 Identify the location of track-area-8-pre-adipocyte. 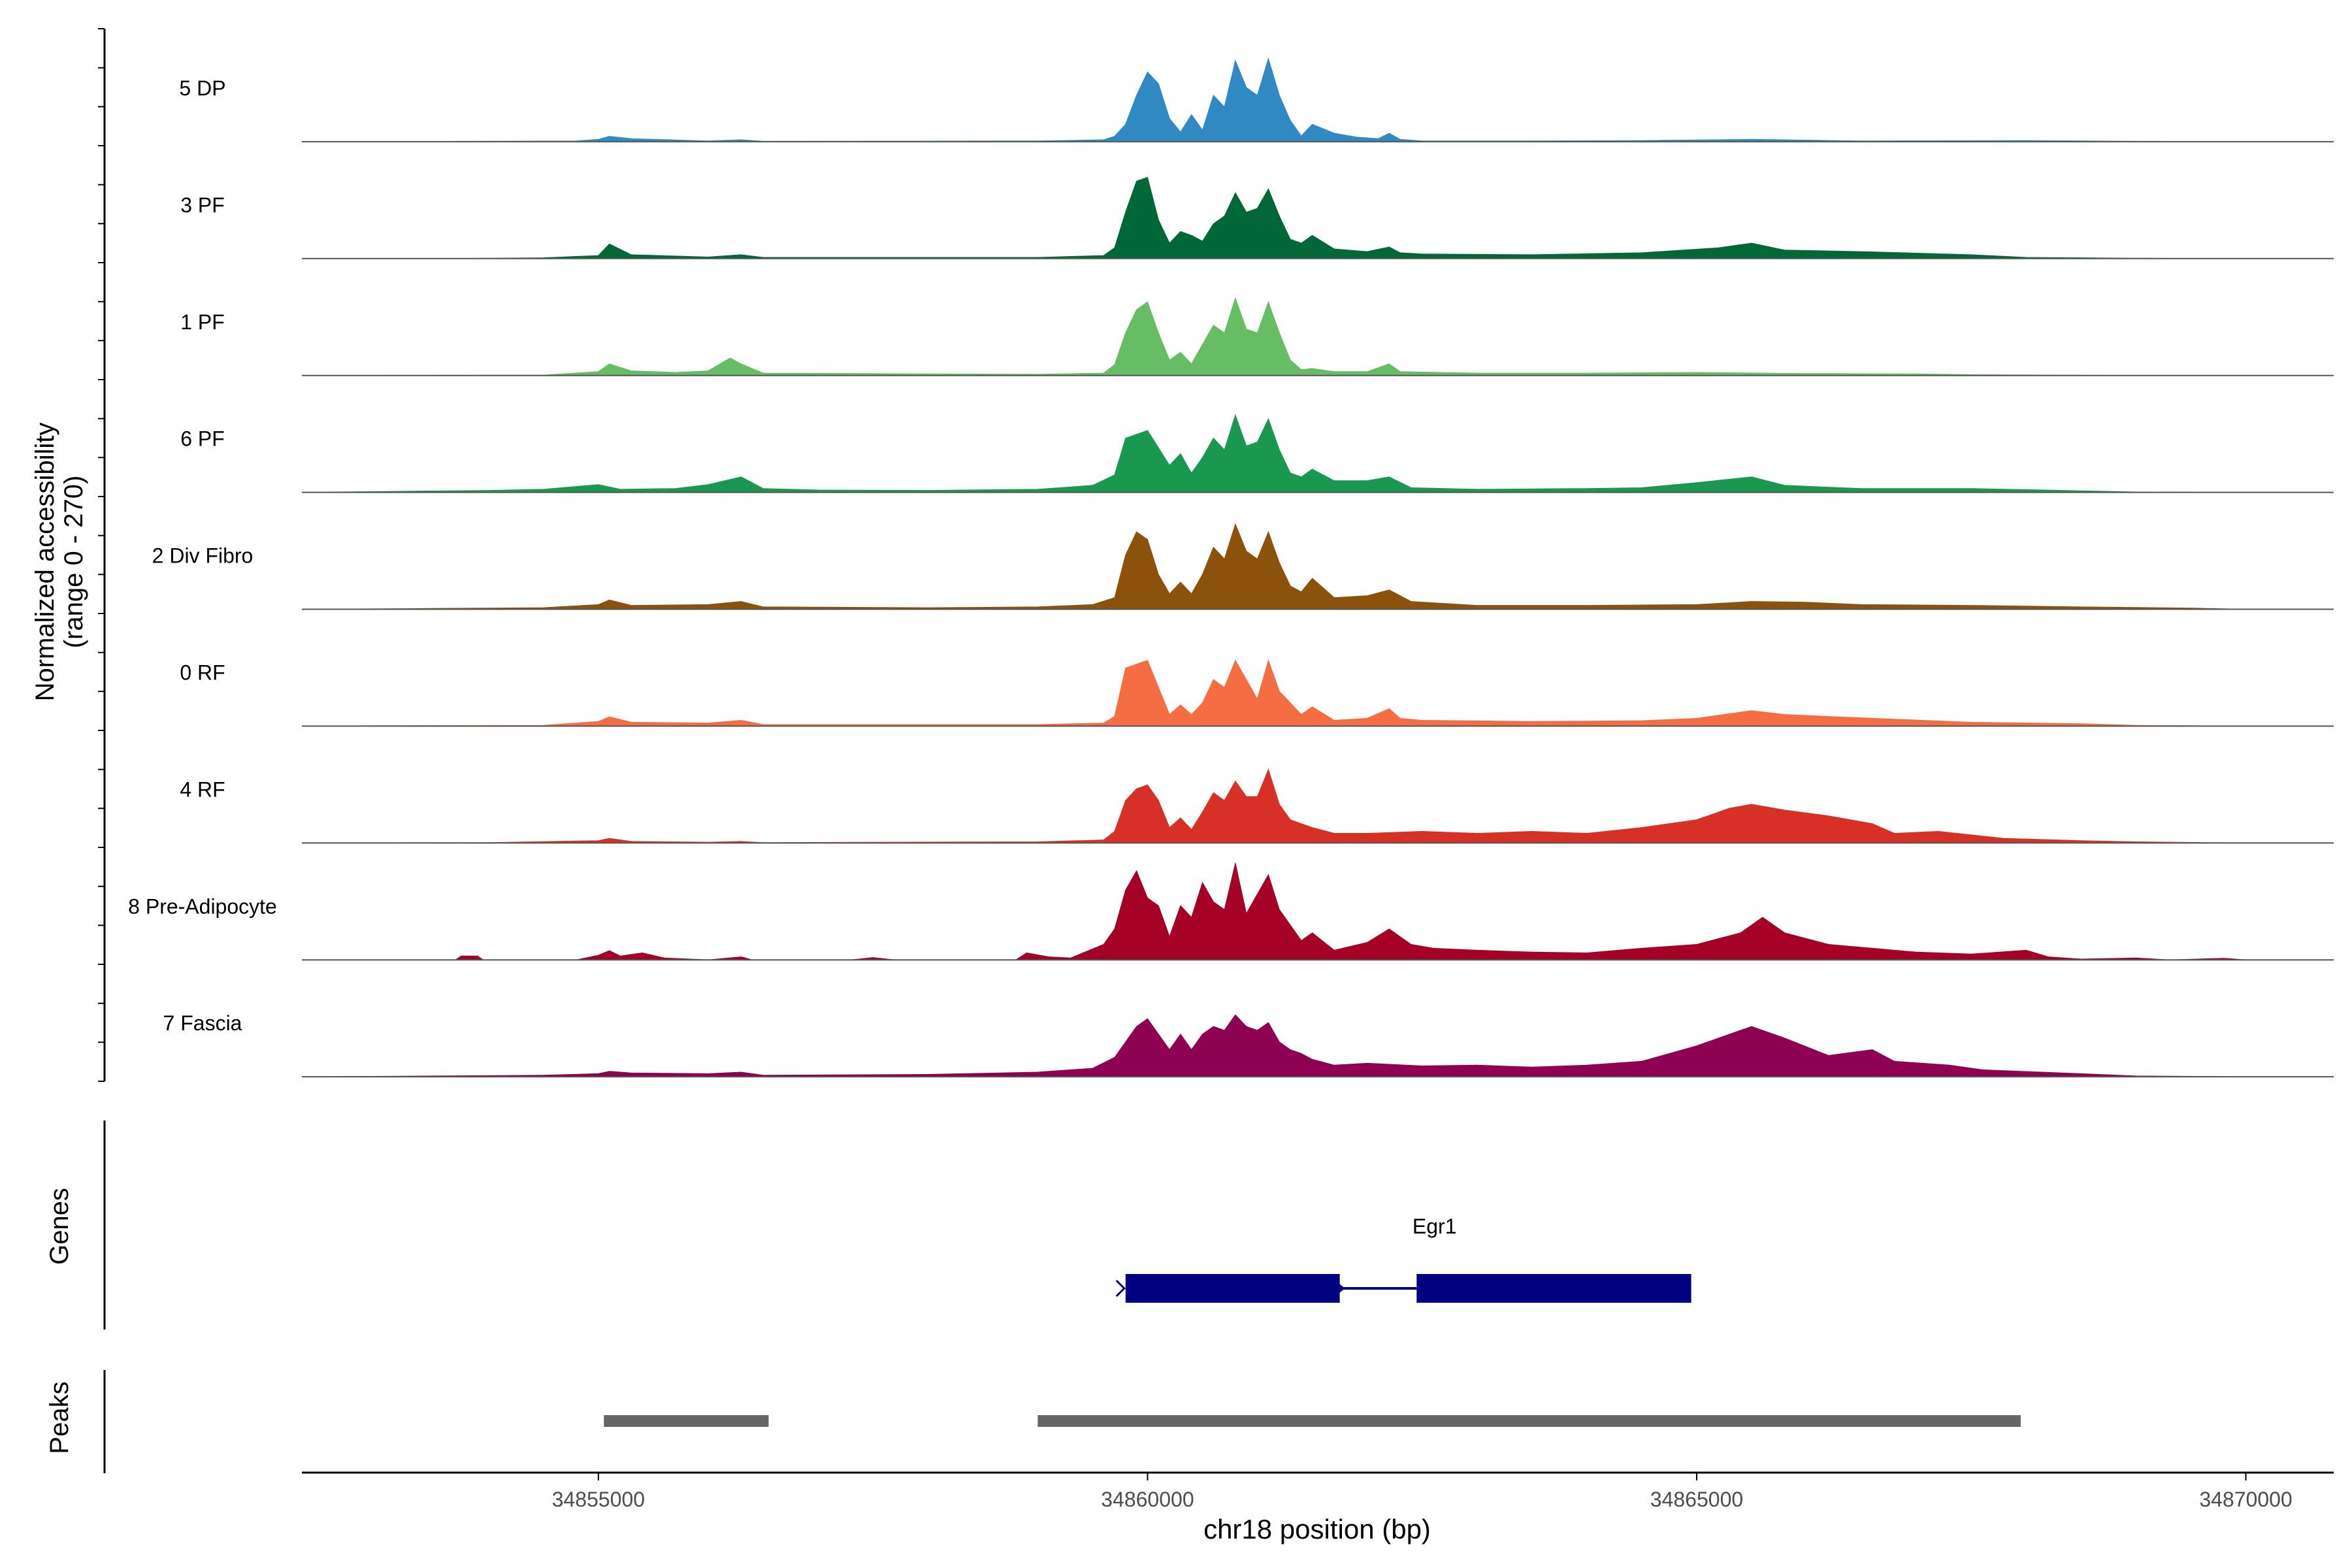
(1318, 911).